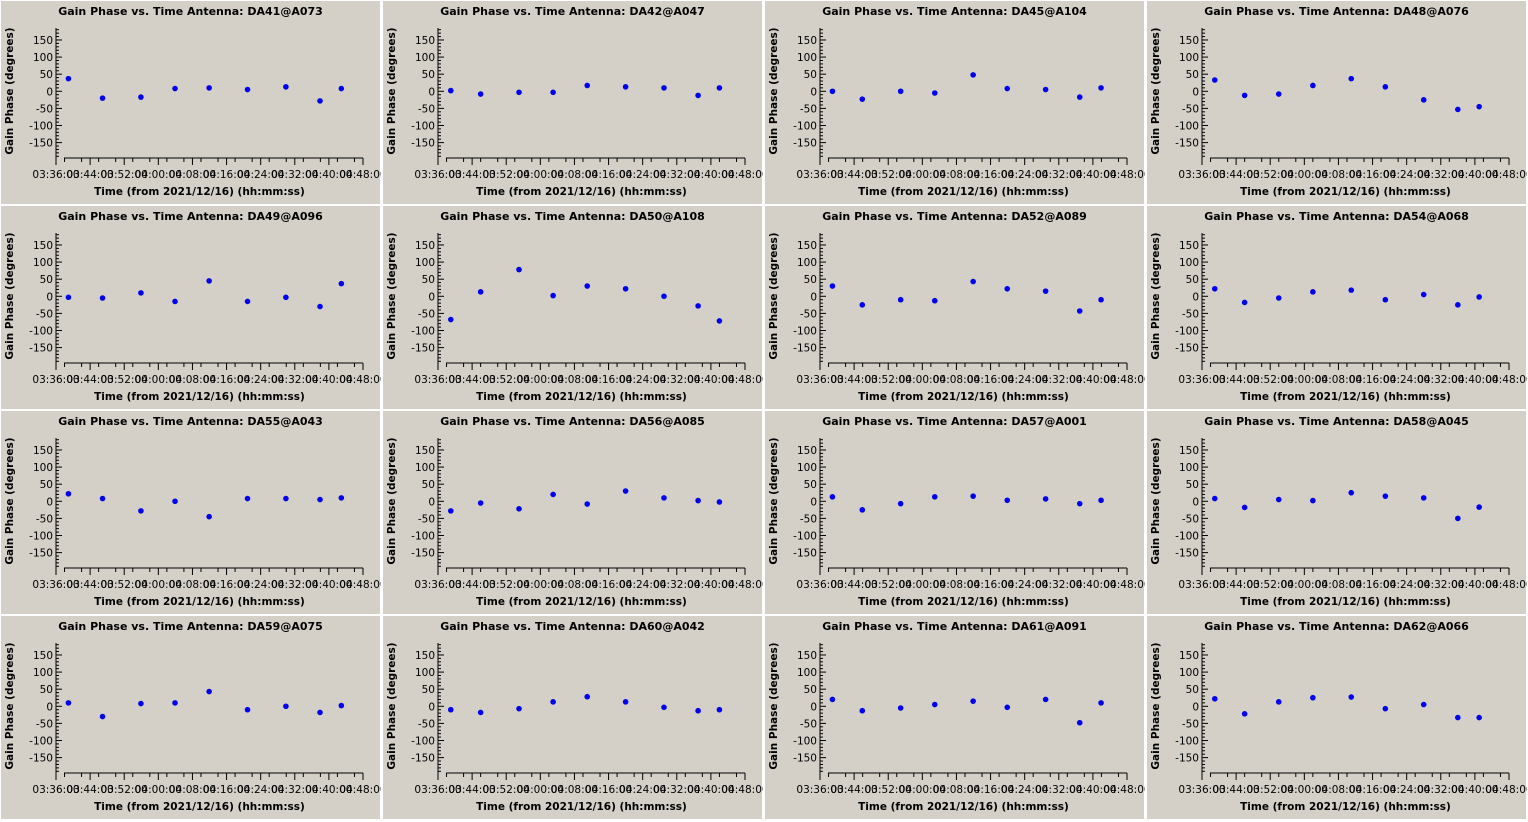 The height and width of the screenshot is (822, 1528). Describe the element at coordinates (572, 626) in the screenshot. I see `chart-title: Gain Phase vs. Time Antenna: DA60@A042` at that location.